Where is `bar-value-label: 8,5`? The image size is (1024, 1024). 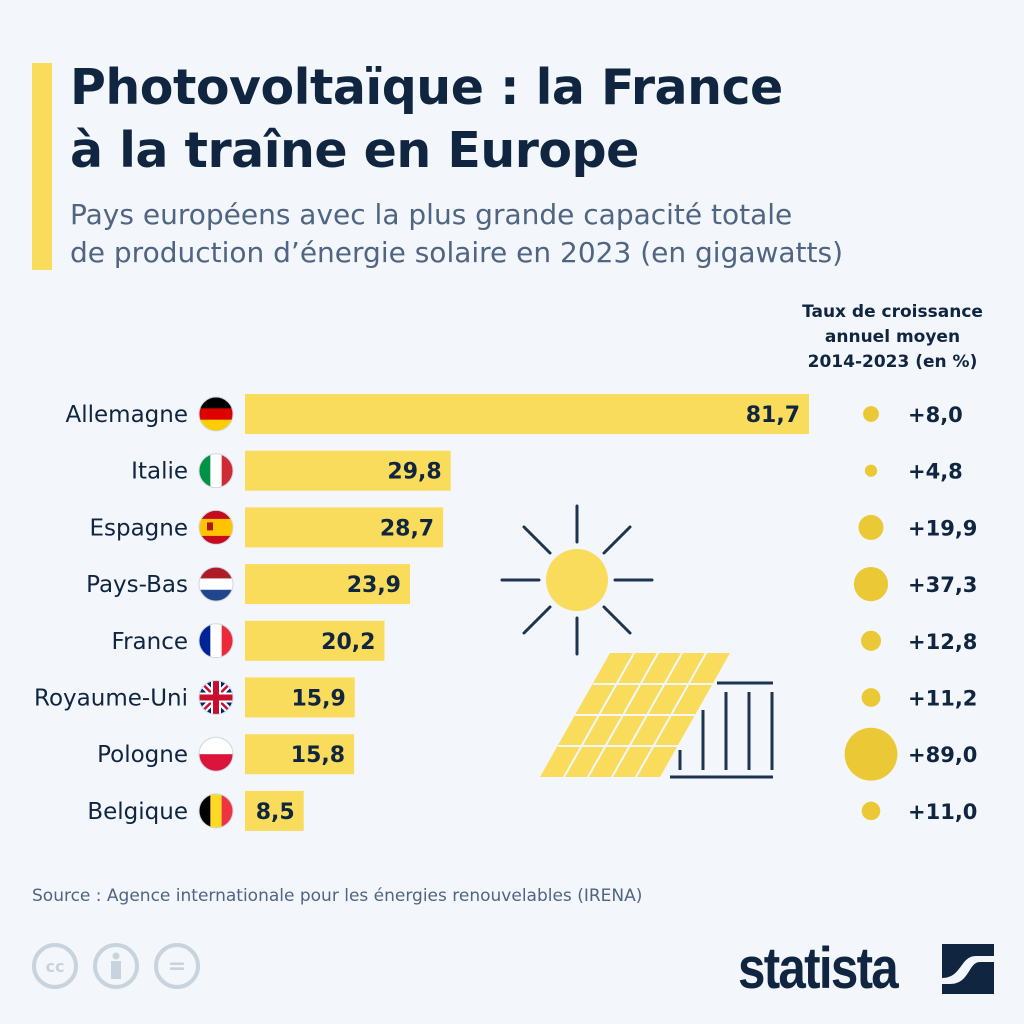
bar-value-label: 8,5 is located at coordinates (275, 812).